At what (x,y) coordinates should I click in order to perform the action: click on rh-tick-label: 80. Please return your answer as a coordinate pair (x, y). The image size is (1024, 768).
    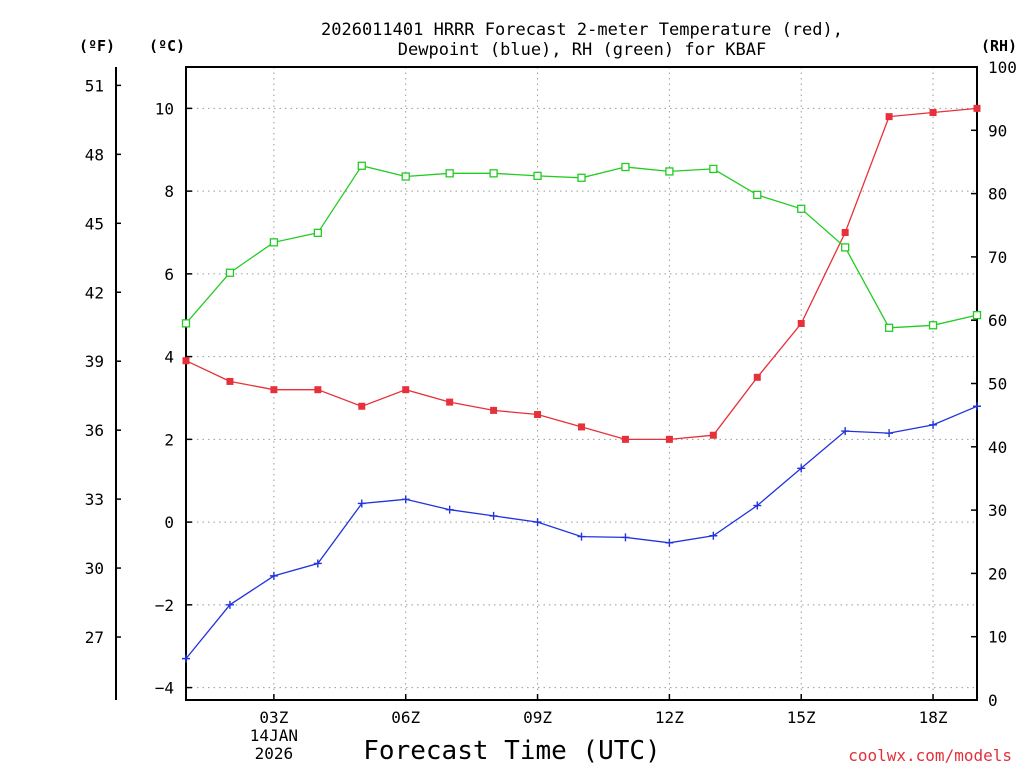
    Looking at the image, I should click on (997, 194).